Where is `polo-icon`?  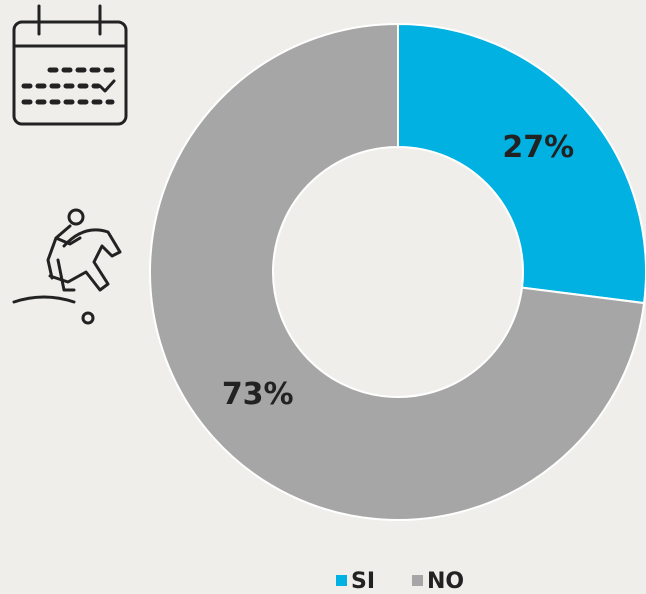 polo-icon is located at coordinates (67, 266).